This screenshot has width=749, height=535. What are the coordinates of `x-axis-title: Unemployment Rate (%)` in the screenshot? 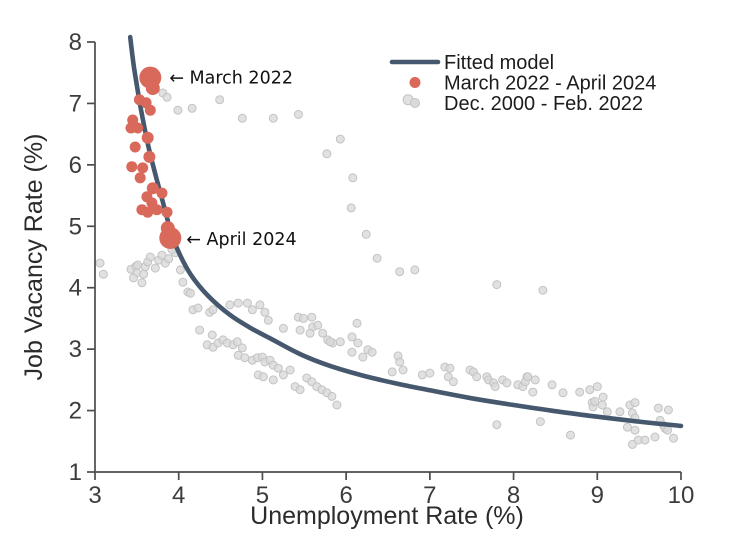 It's located at (387, 516).